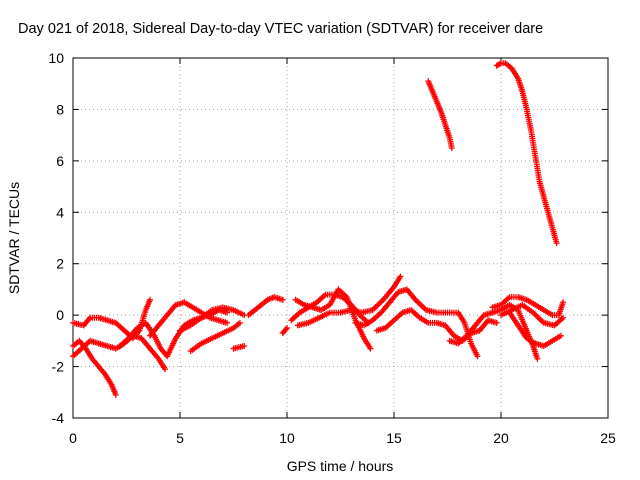 The image size is (640, 480). I want to click on series-track-s, so click(532, 315).